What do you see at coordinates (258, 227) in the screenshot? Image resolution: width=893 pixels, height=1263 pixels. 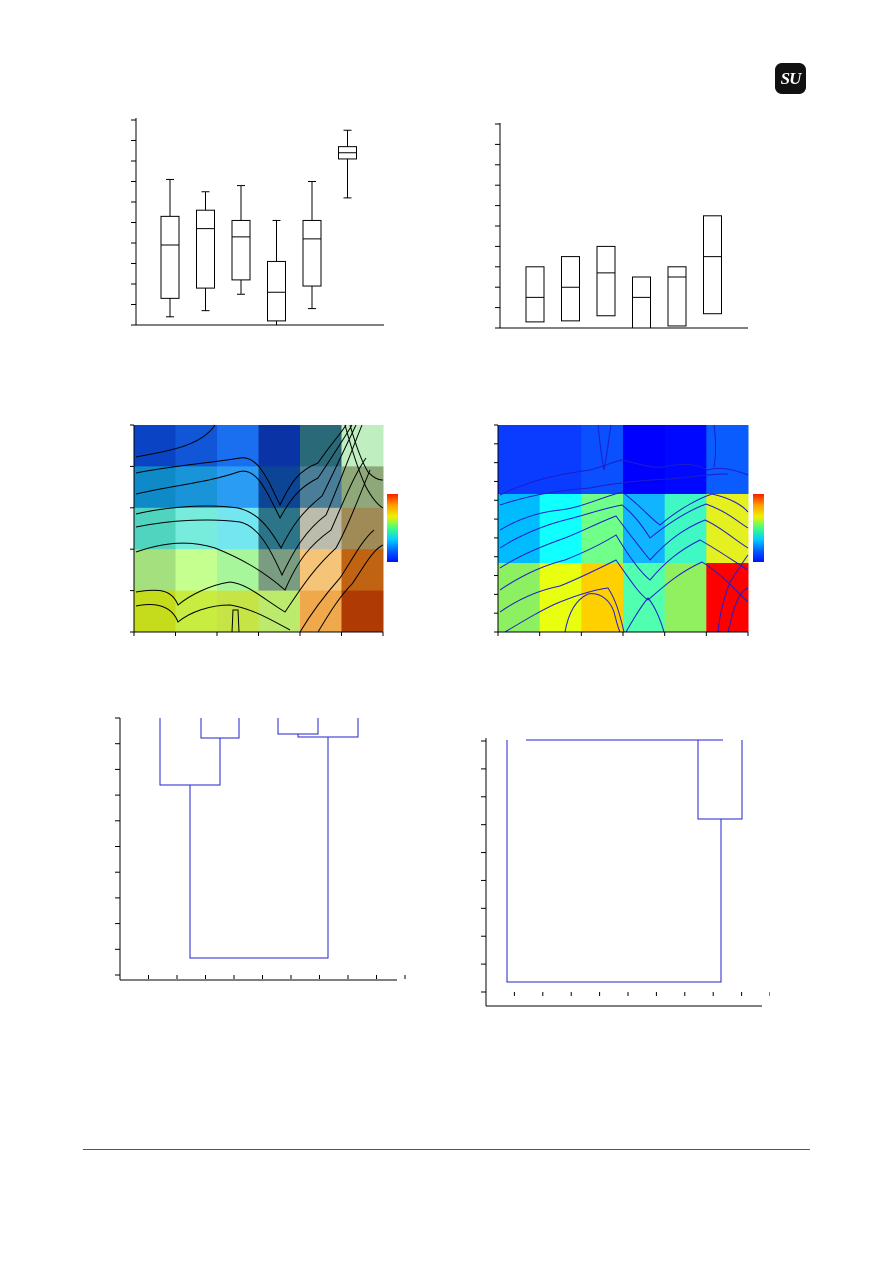 I see `boxplot-left-boxes` at bounding box center [258, 227].